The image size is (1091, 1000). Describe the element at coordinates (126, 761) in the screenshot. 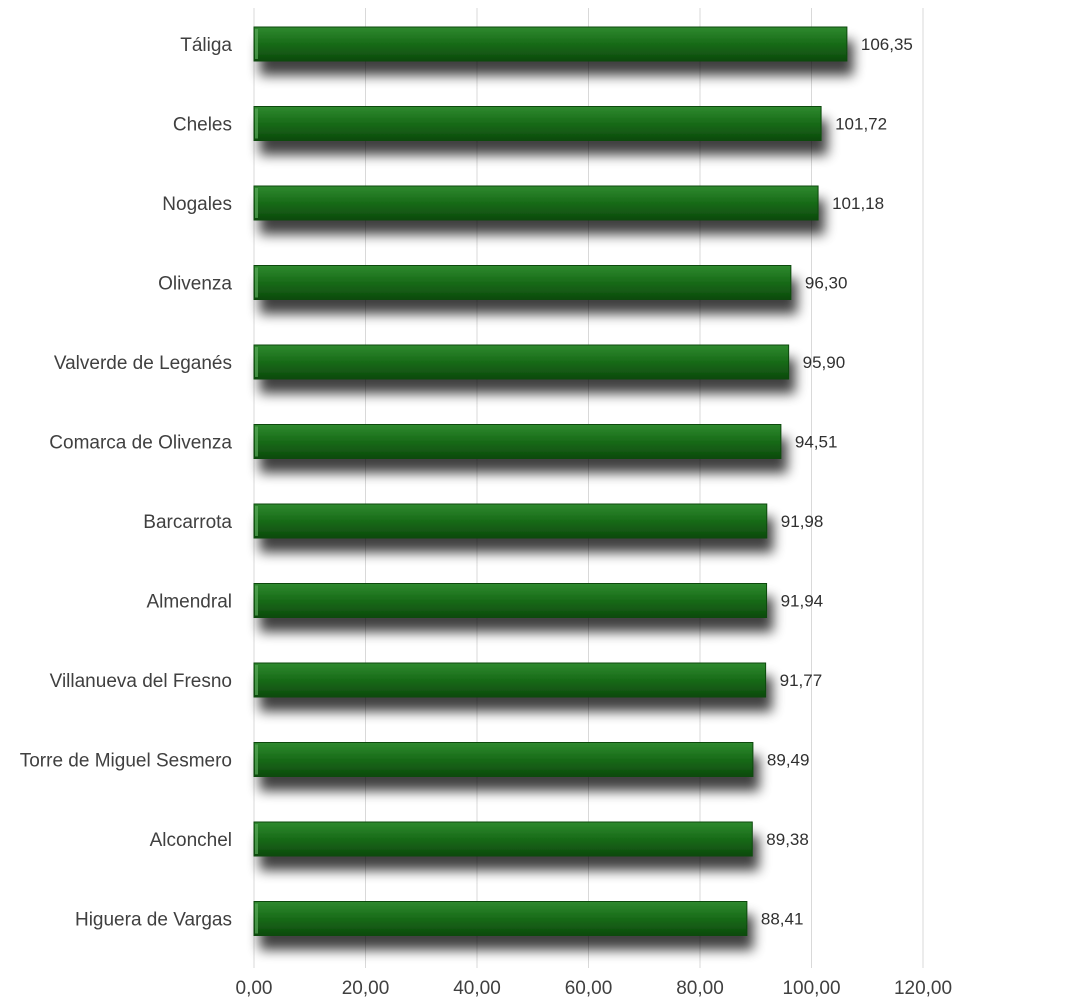

I see `category-label: Torre de Miguel Sesmero` at that location.